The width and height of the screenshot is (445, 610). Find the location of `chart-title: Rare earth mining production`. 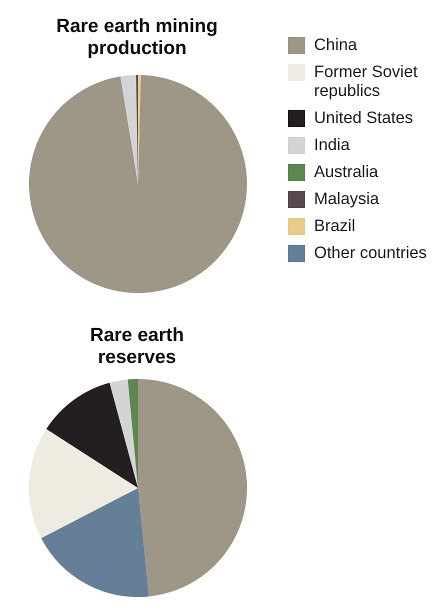

chart-title: Rare earth mining production is located at coordinates (137, 38).